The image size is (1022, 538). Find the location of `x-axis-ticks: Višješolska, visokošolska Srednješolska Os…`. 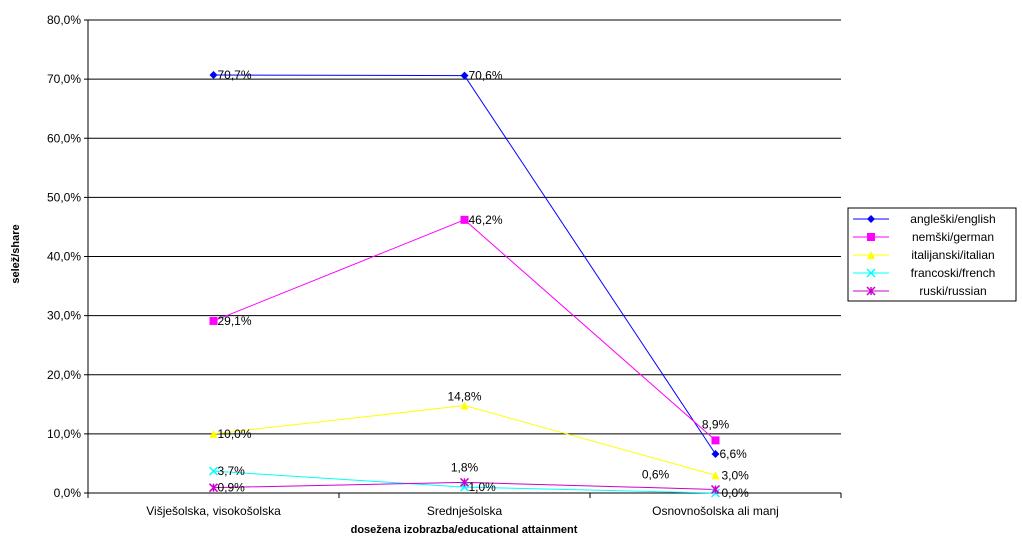

x-axis-ticks: Višješolska, visokošolska Srednješolska Os… is located at coordinates (464, 505).